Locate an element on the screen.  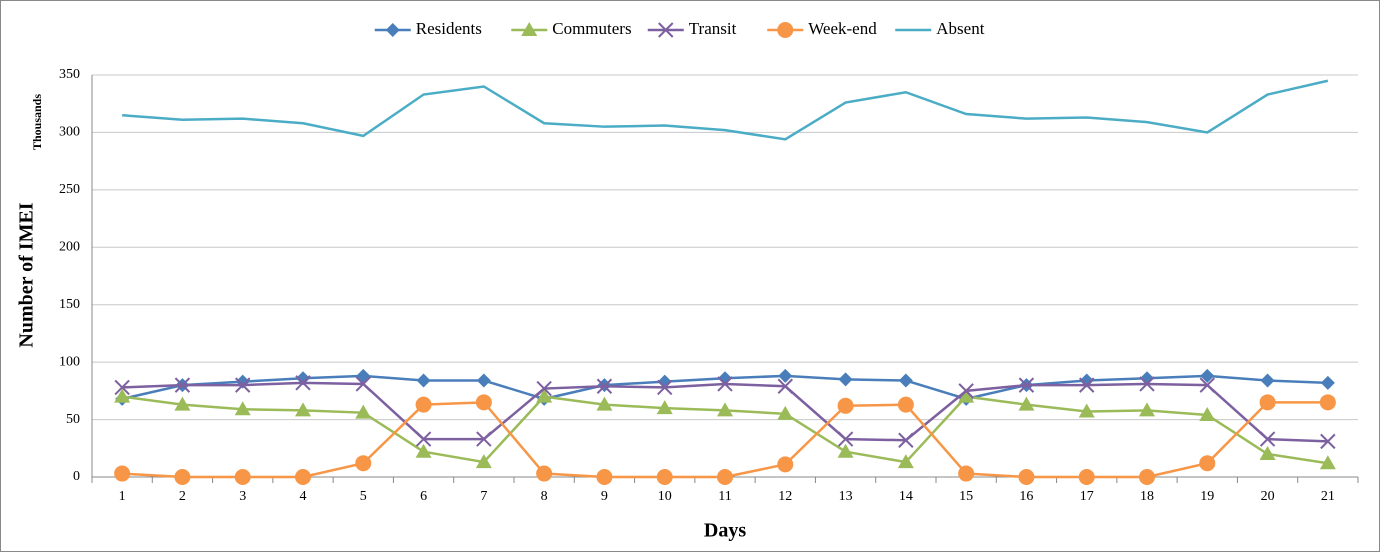
x-tick-label: 12 is located at coordinates (785, 496).